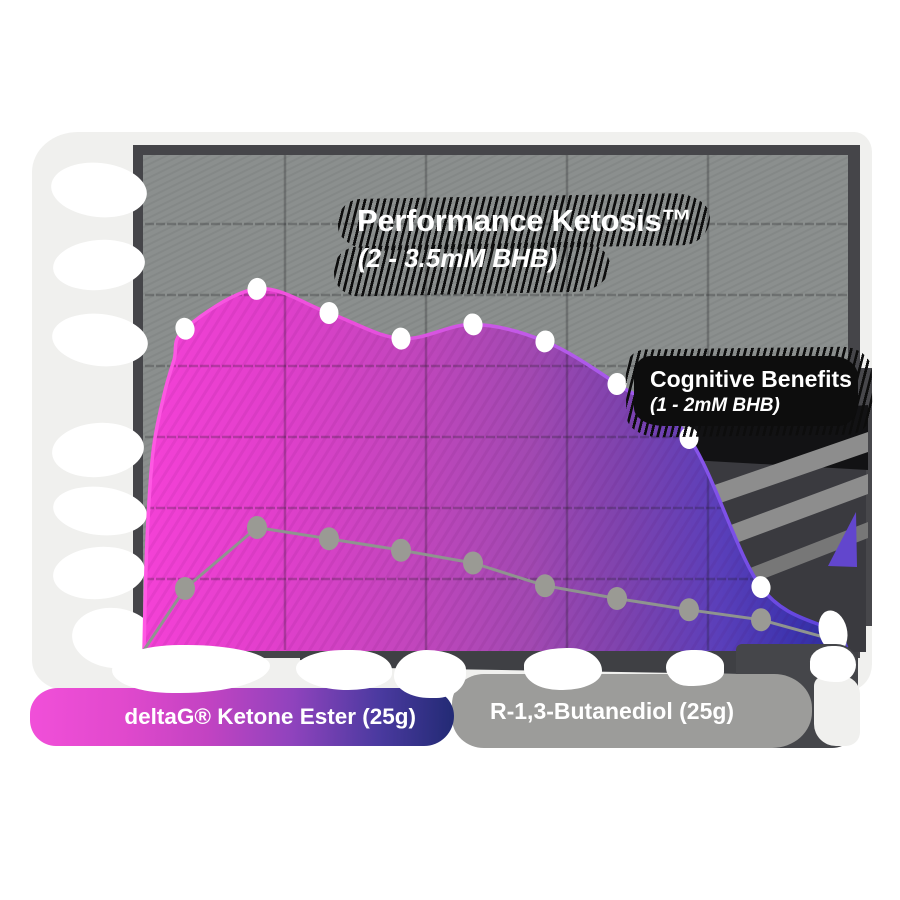 Image resolution: width=900 pixels, height=900 pixels. I want to click on legend-item-butanediol: R-1,3-Butanediol (25g), so click(632, 711).